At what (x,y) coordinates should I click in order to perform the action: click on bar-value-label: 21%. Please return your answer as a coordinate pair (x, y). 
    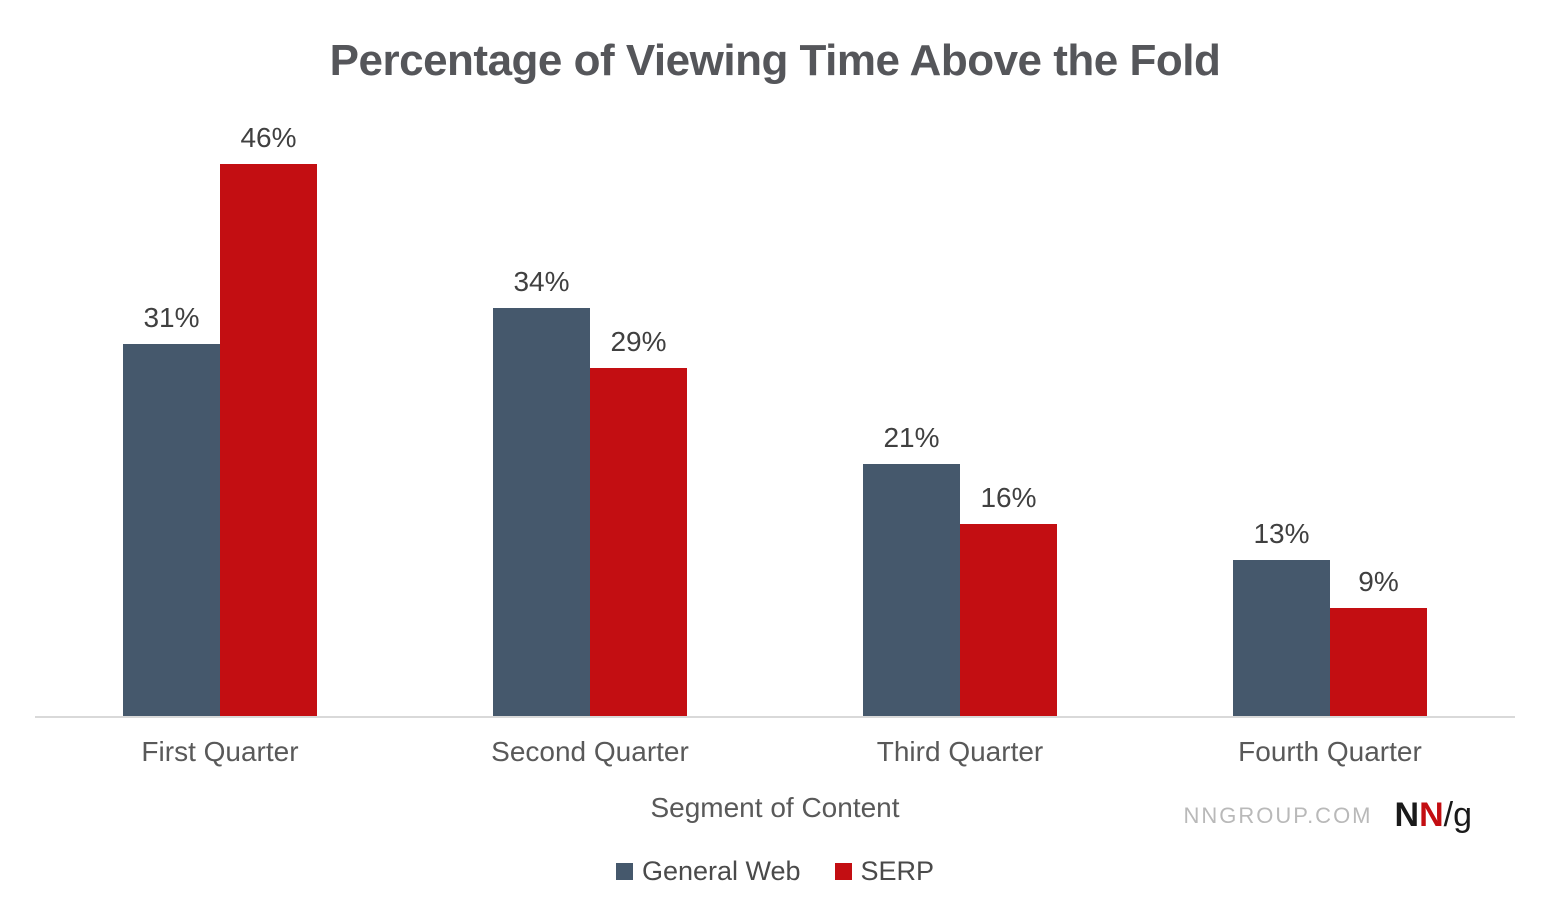
    Looking at the image, I should click on (911, 437).